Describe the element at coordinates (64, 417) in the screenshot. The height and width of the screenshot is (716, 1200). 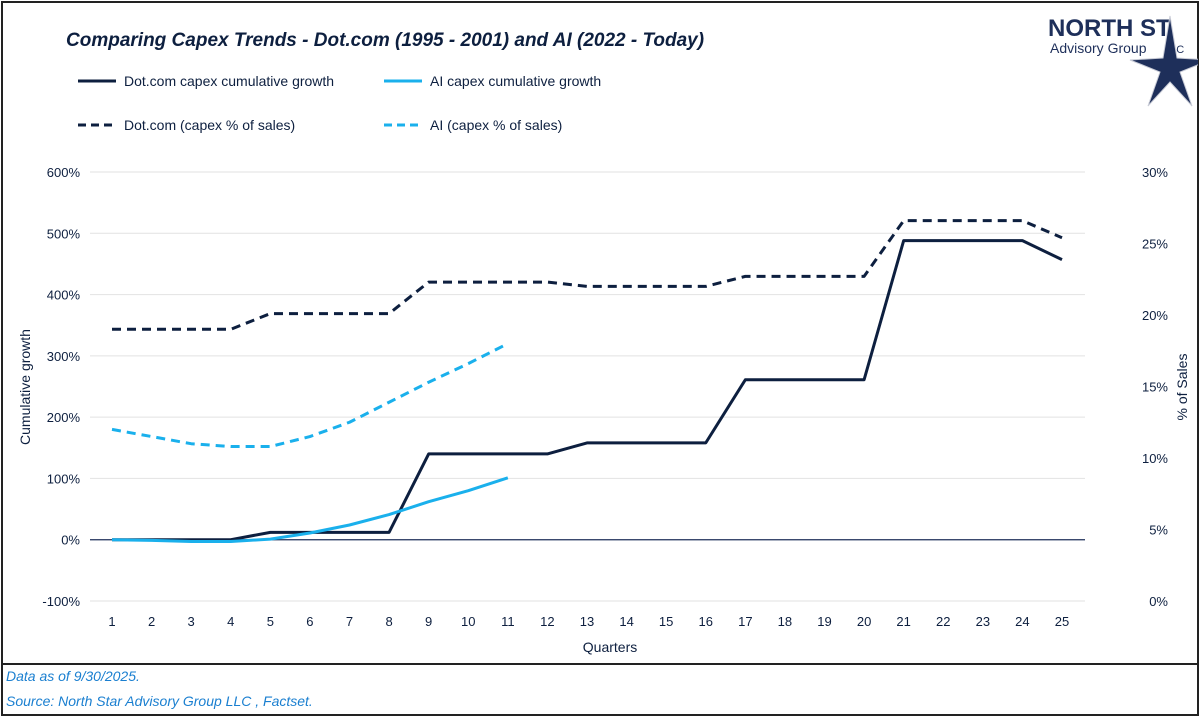
I see `y-tick-label: 200%` at that location.